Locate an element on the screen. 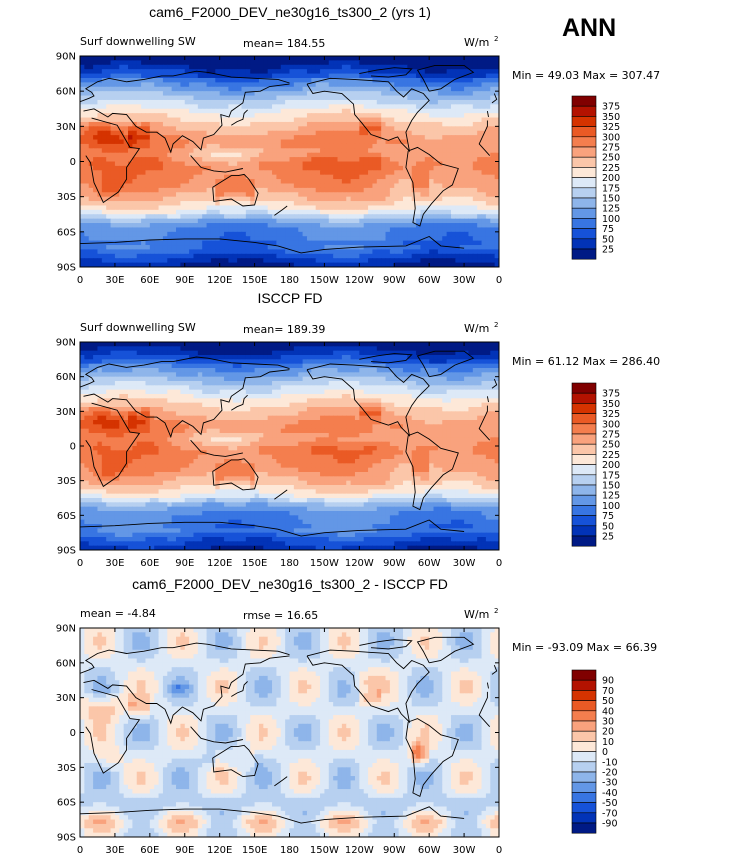 The image size is (732, 865). colorbar-tick-label: 25 is located at coordinates (608, 537).